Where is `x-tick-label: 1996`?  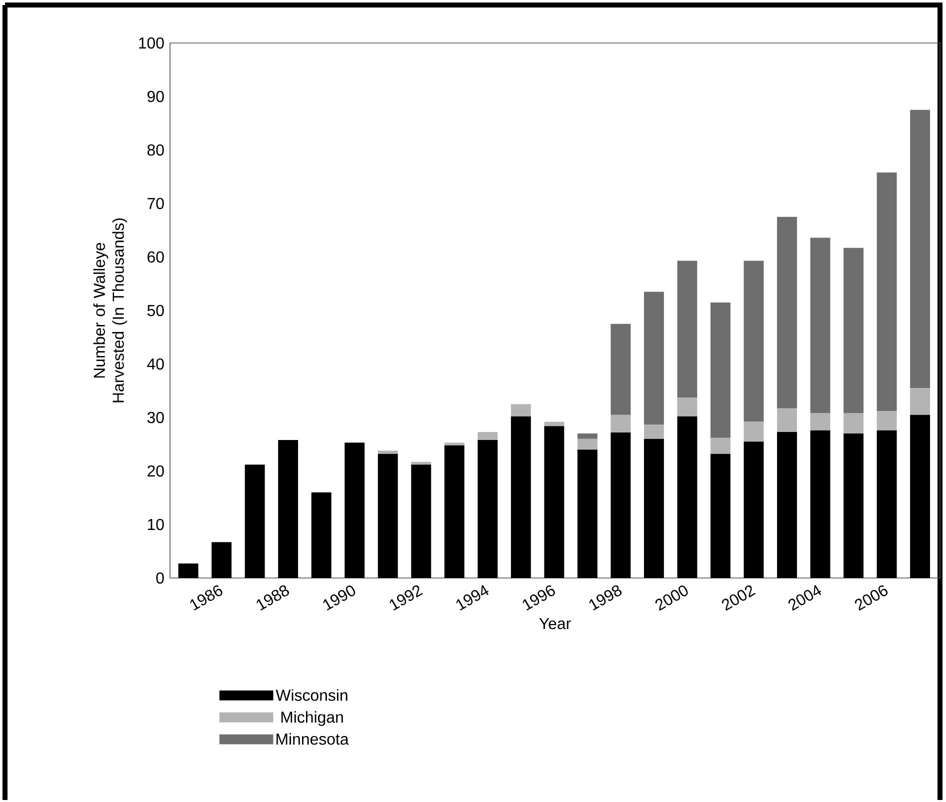
x-tick-label: 1996 is located at coordinates (538, 597).